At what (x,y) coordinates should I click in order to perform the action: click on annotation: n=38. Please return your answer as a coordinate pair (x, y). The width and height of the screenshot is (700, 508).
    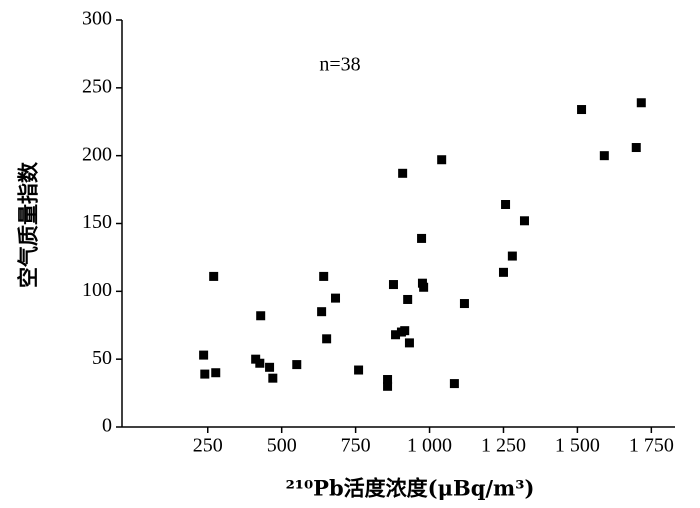
    Looking at the image, I should click on (339, 65).